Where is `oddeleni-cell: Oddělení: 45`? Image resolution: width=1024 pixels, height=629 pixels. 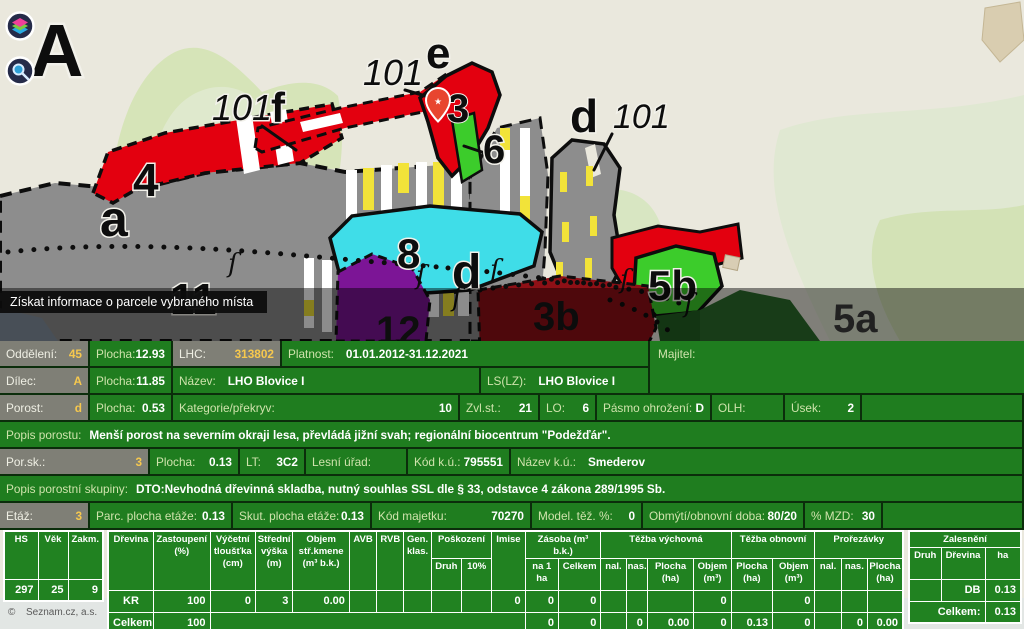
oddeleni-cell: Oddělení: 45 is located at coordinates (45, 353).